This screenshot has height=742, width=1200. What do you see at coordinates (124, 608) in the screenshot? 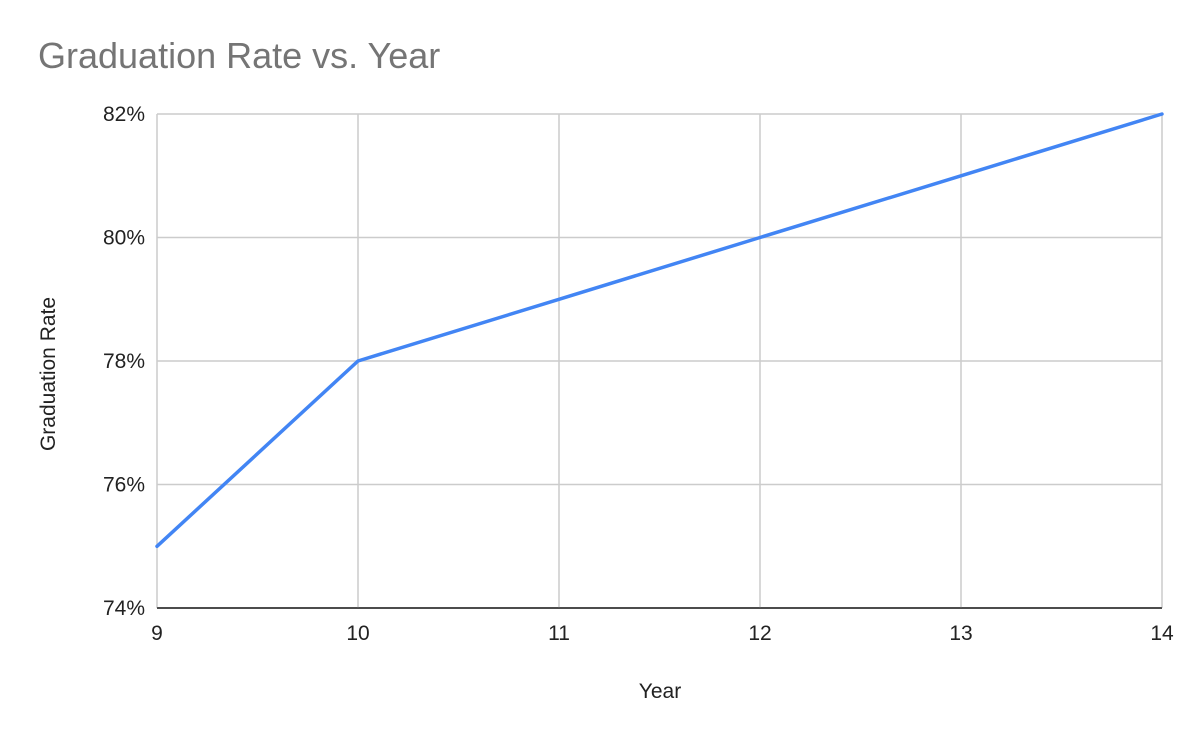
I see `y-tick-label: 74%` at bounding box center [124, 608].